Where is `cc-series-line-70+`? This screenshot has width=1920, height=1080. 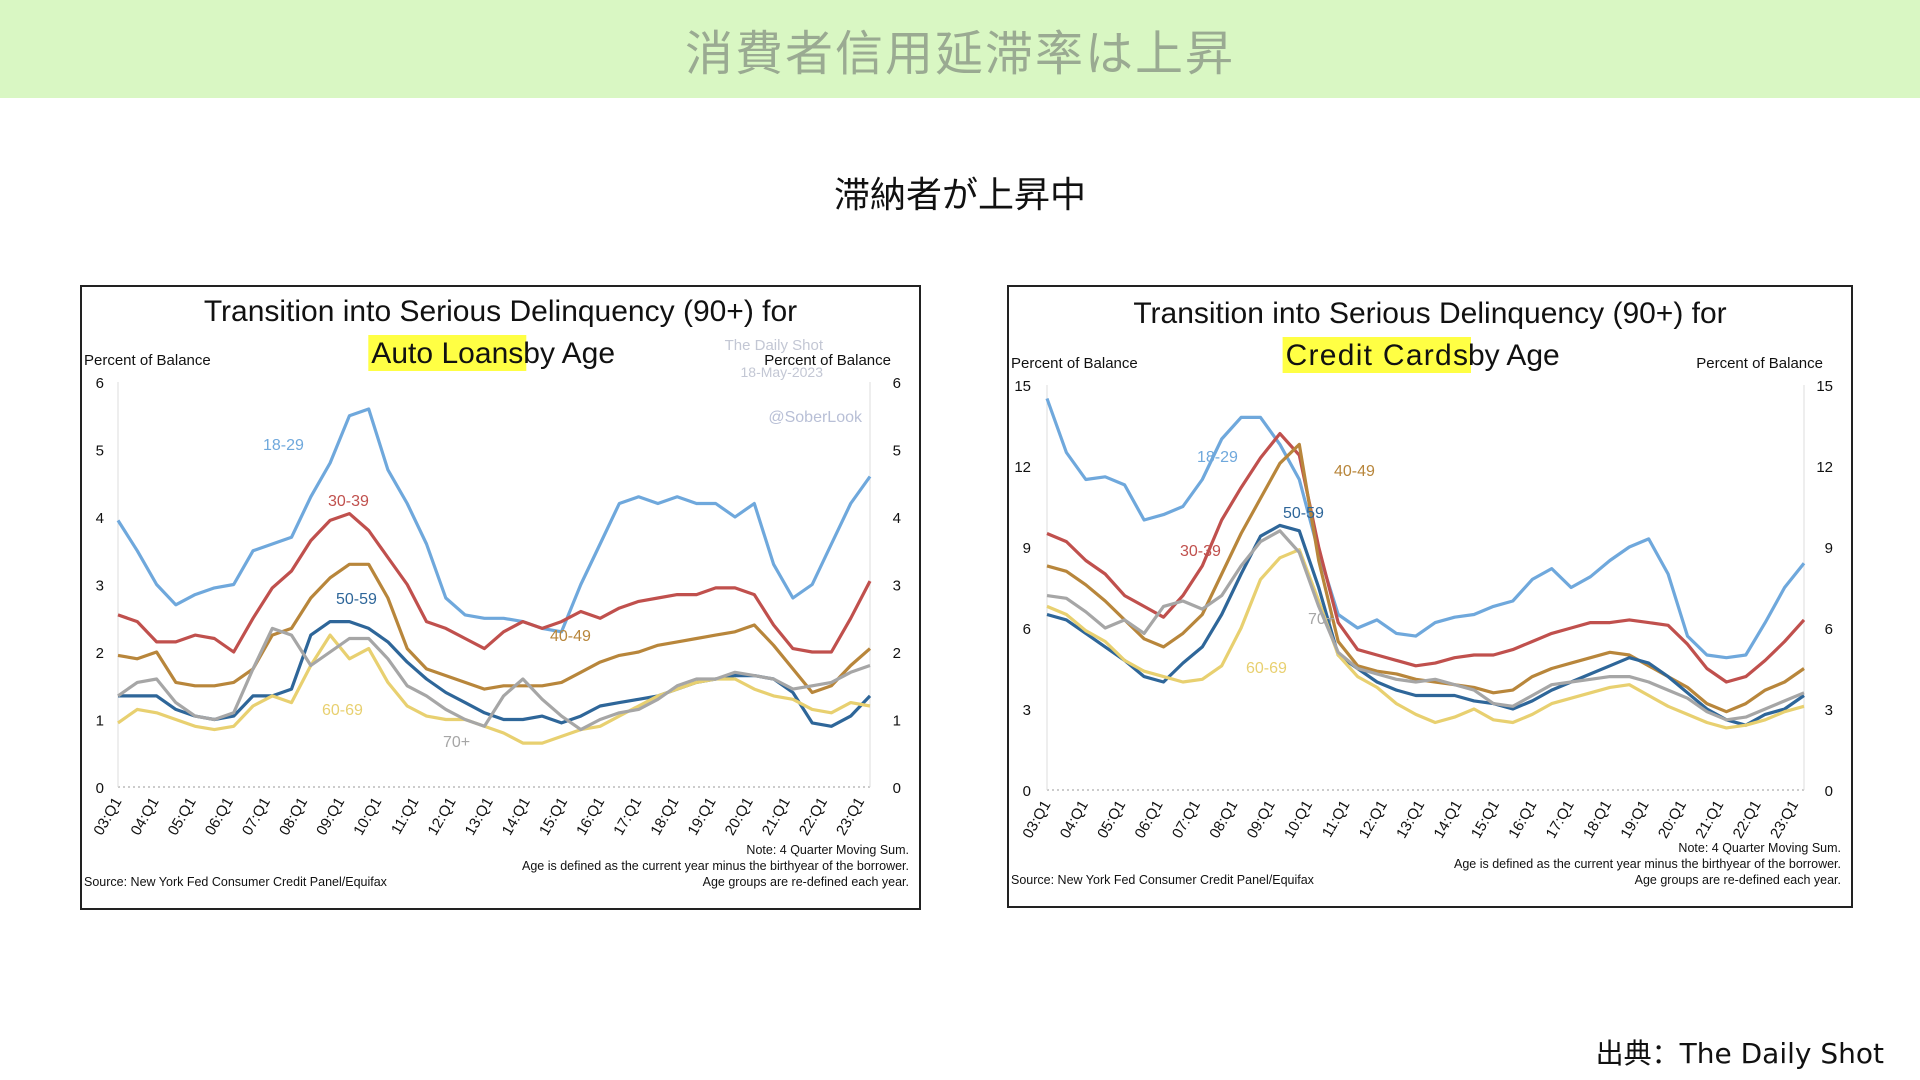
cc-series-line-70+ is located at coordinates (1425, 625).